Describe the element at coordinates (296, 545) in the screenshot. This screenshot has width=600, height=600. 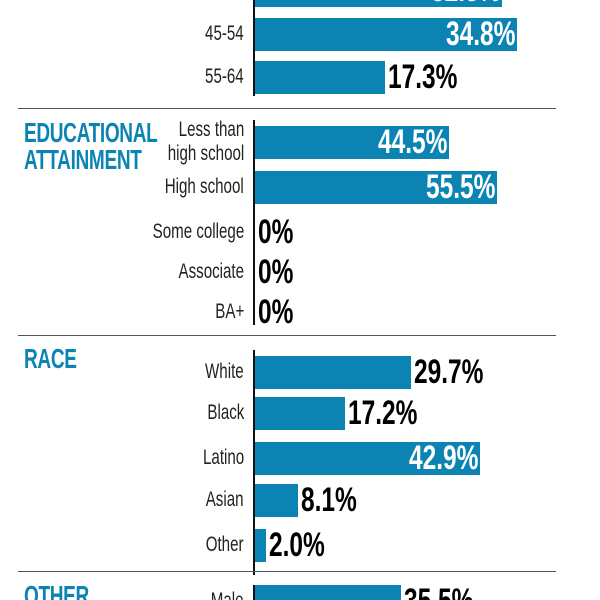
I see `value-label: 2.0%` at that location.